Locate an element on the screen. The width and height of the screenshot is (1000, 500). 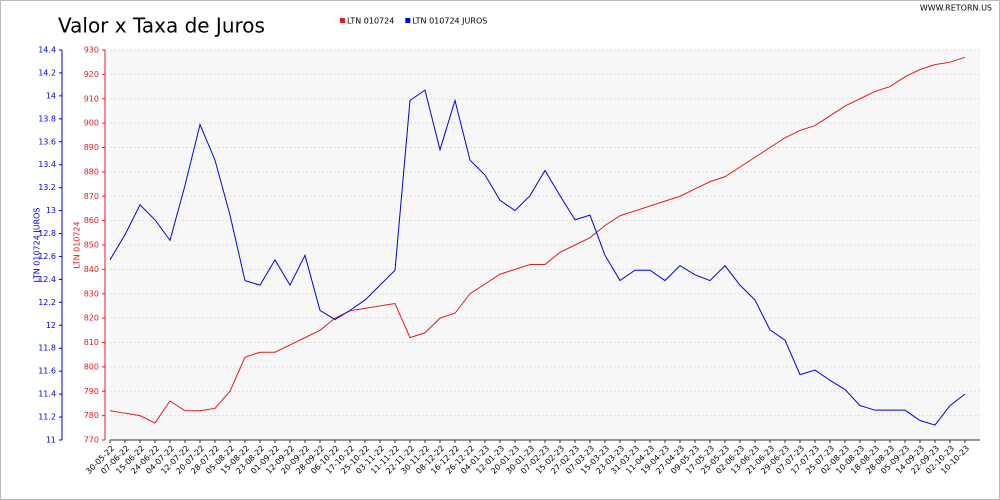
legend-label: LTN 010724 is located at coordinates (370, 21).